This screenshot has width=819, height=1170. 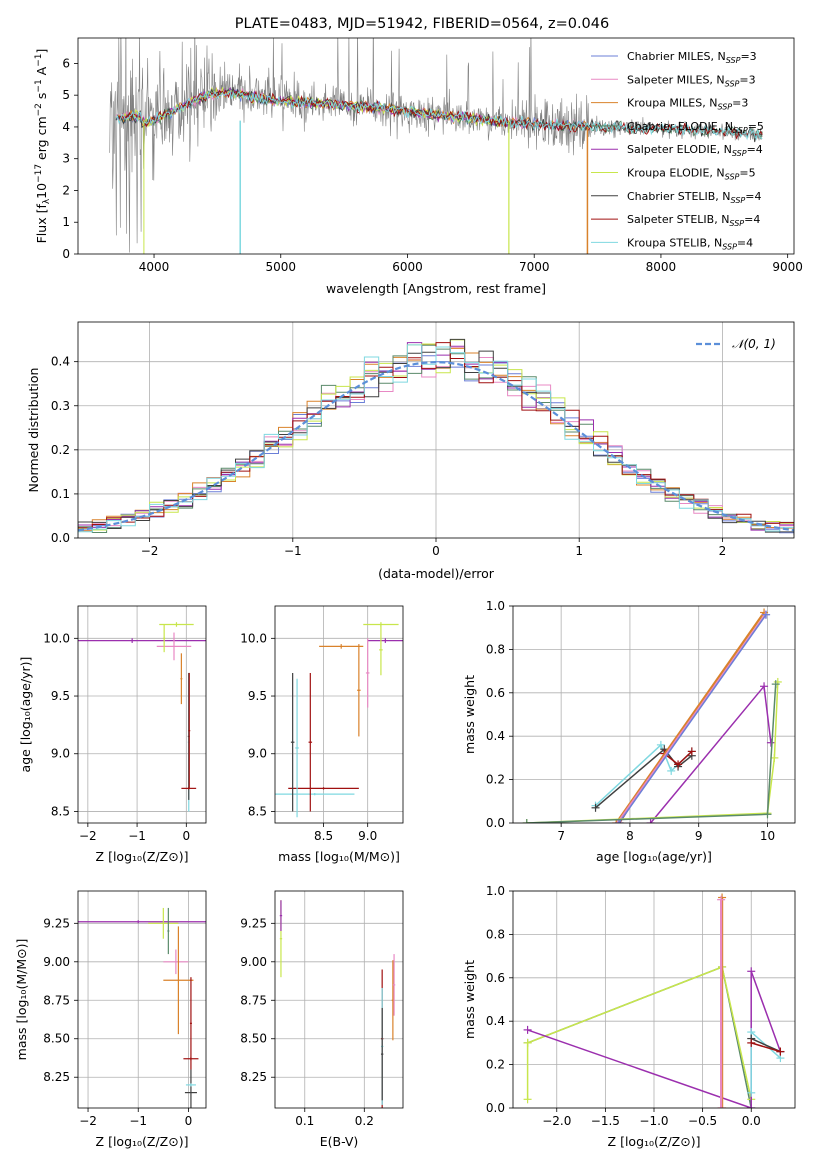 I want to click on spectrum-plot-area, so click(x=436, y=146).